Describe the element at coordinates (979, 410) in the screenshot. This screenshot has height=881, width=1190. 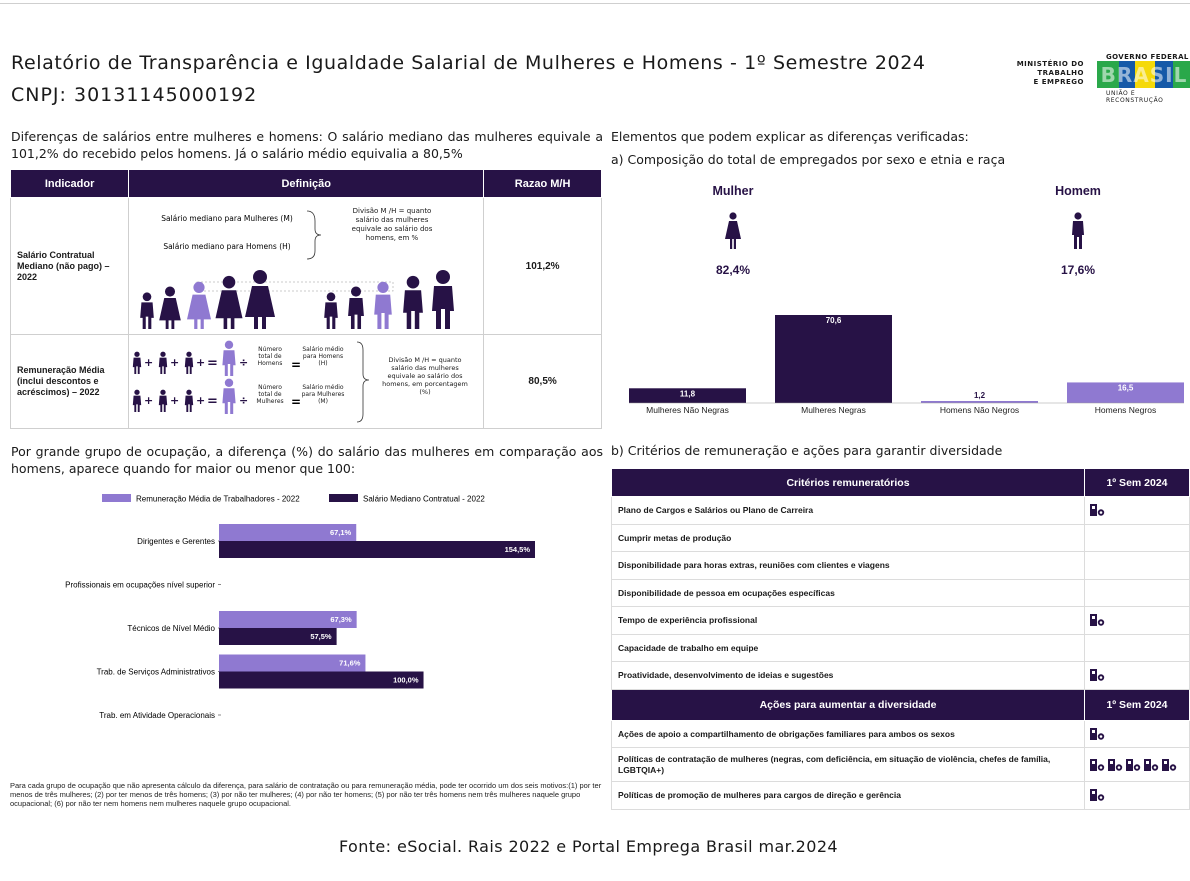
I see `category-label: Homens Não Negros` at that location.